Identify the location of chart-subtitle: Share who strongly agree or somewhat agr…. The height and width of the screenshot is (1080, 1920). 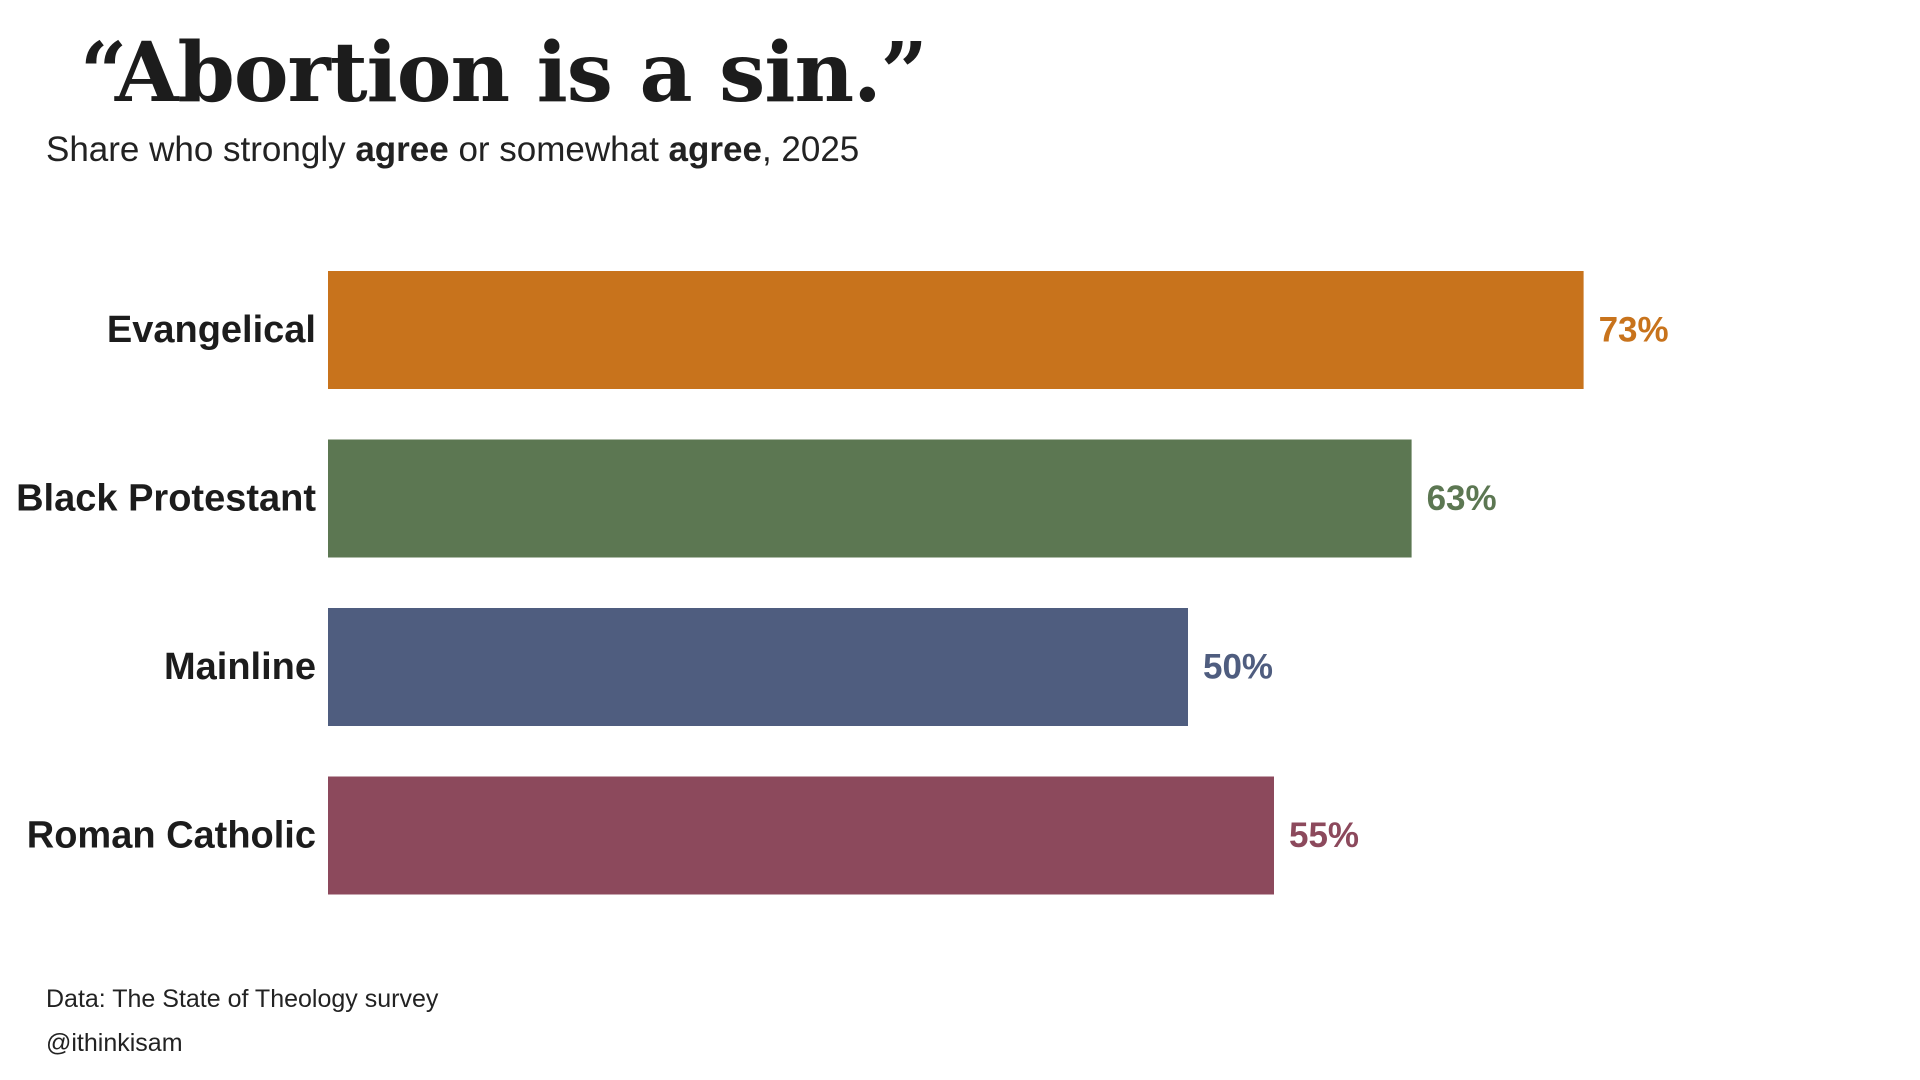
(452, 150).